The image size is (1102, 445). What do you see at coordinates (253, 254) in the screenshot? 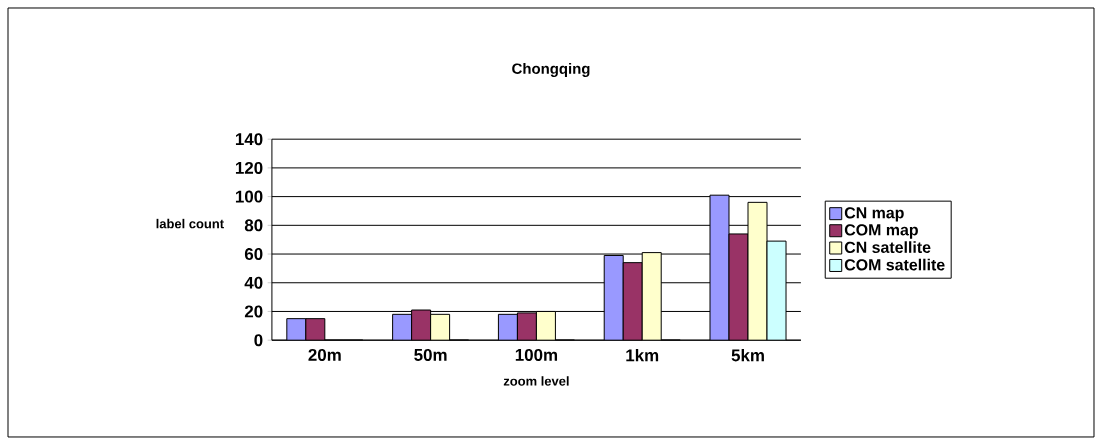
I see `y-tick-label: 60` at bounding box center [253, 254].